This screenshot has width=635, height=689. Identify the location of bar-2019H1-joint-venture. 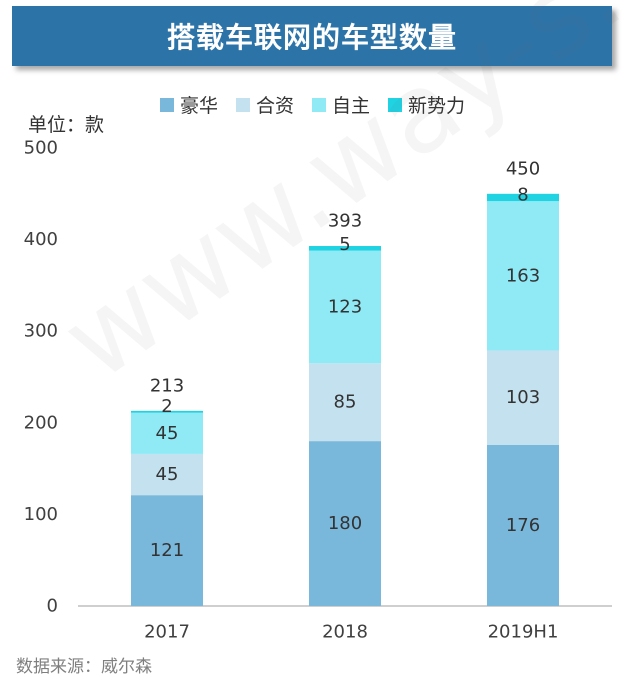
(523, 397).